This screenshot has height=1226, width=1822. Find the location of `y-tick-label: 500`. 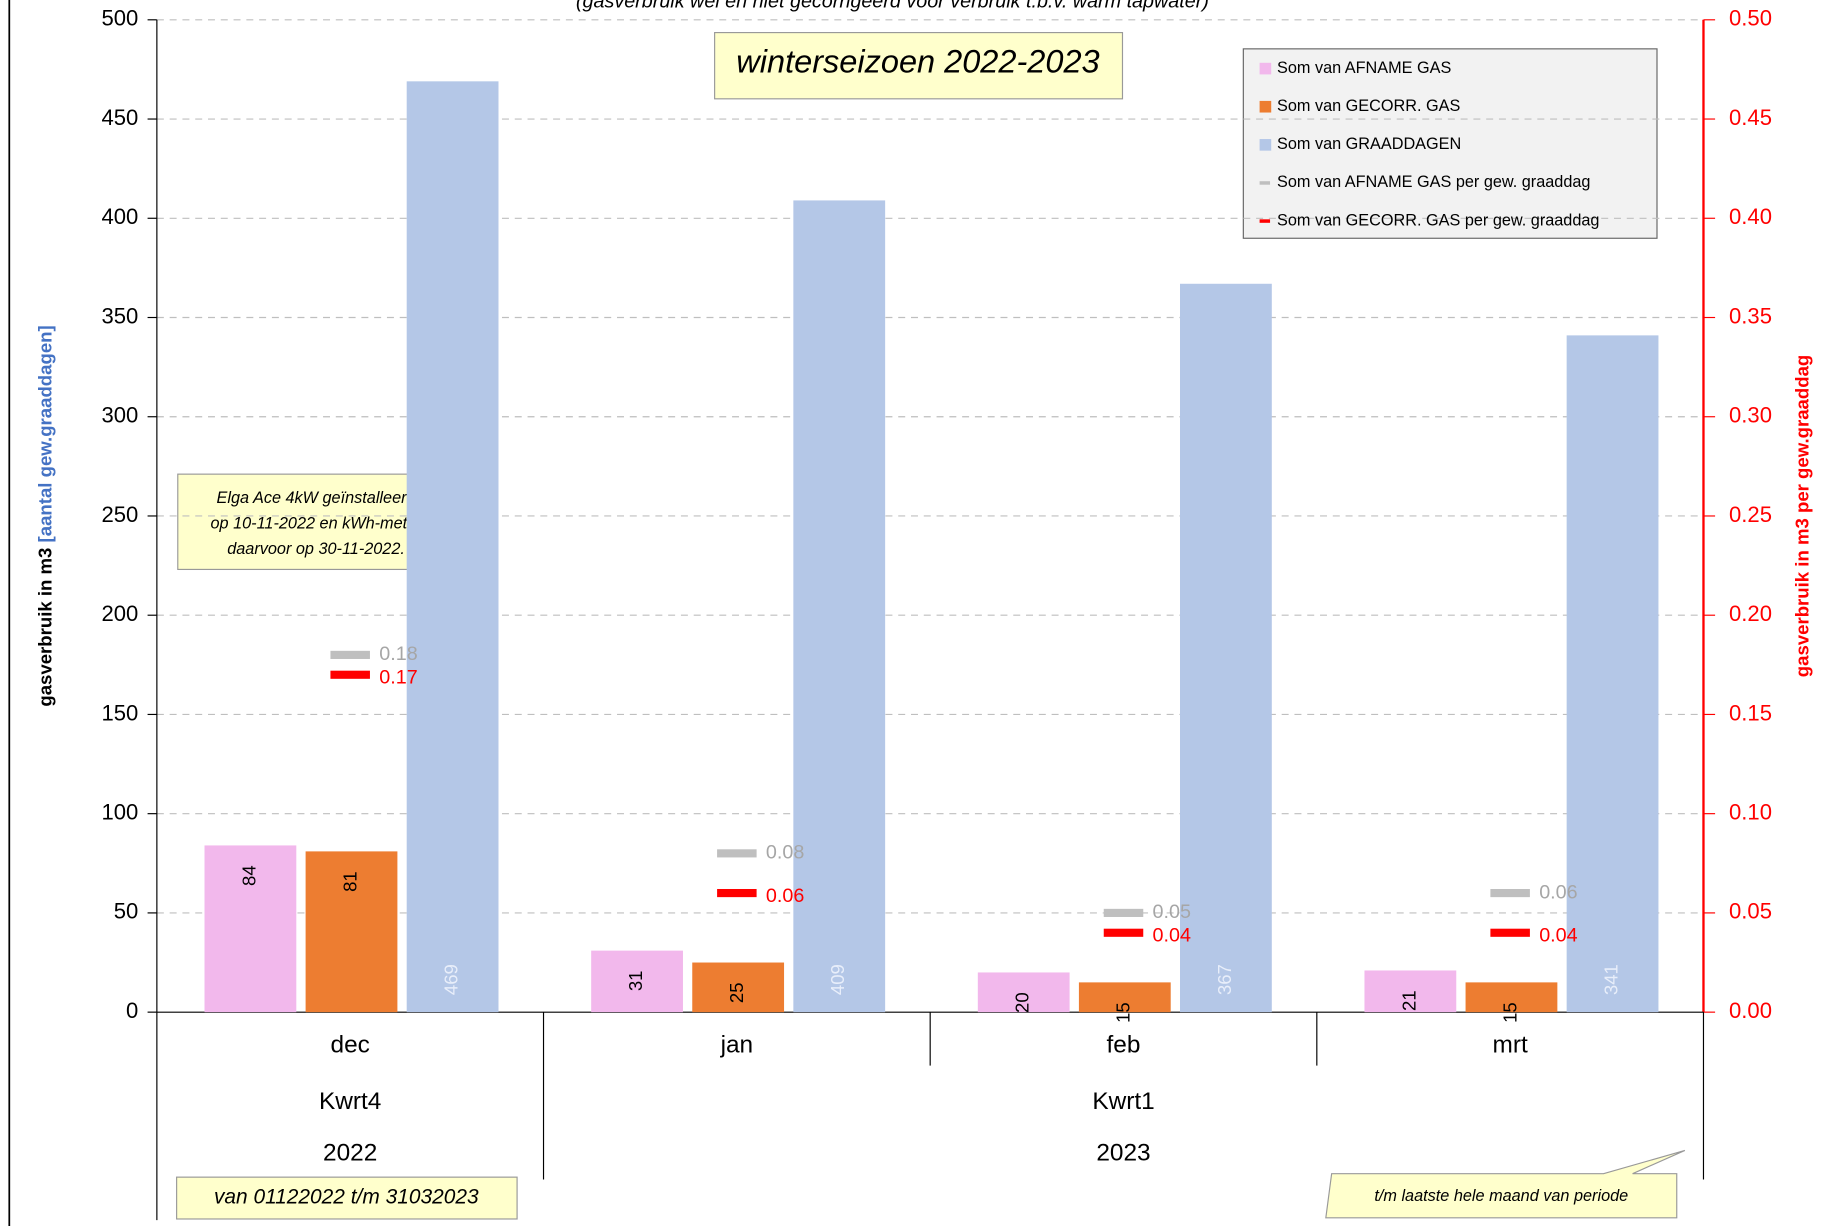

y-tick-label: 500 is located at coordinates (119, 18).